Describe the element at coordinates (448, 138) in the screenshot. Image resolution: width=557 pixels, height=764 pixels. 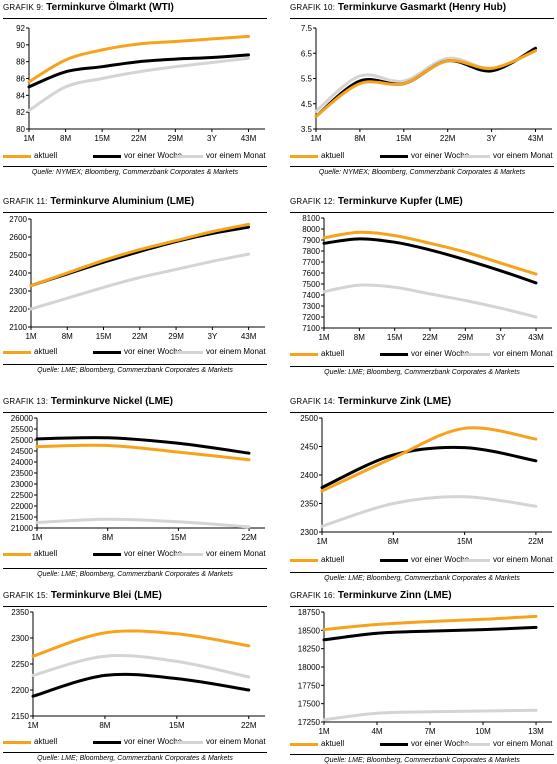
I see `x-tick-label: 22M` at that location.